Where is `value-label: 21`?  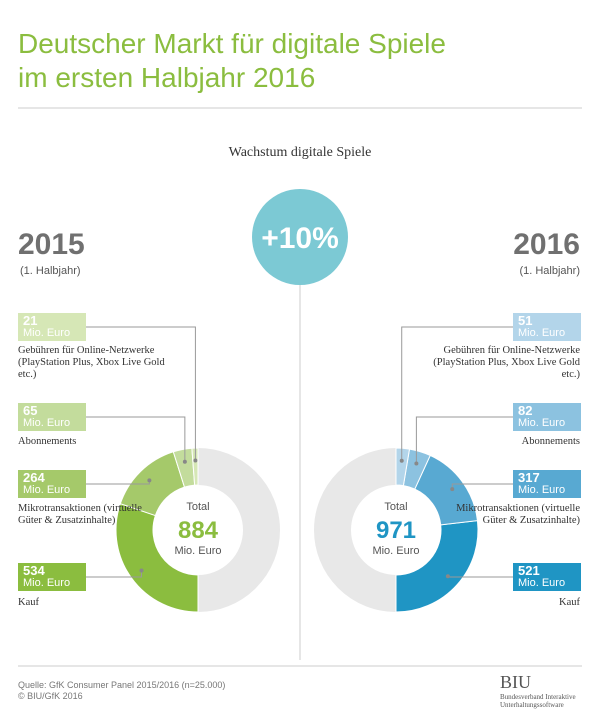 value-label: 21 is located at coordinates (30, 320).